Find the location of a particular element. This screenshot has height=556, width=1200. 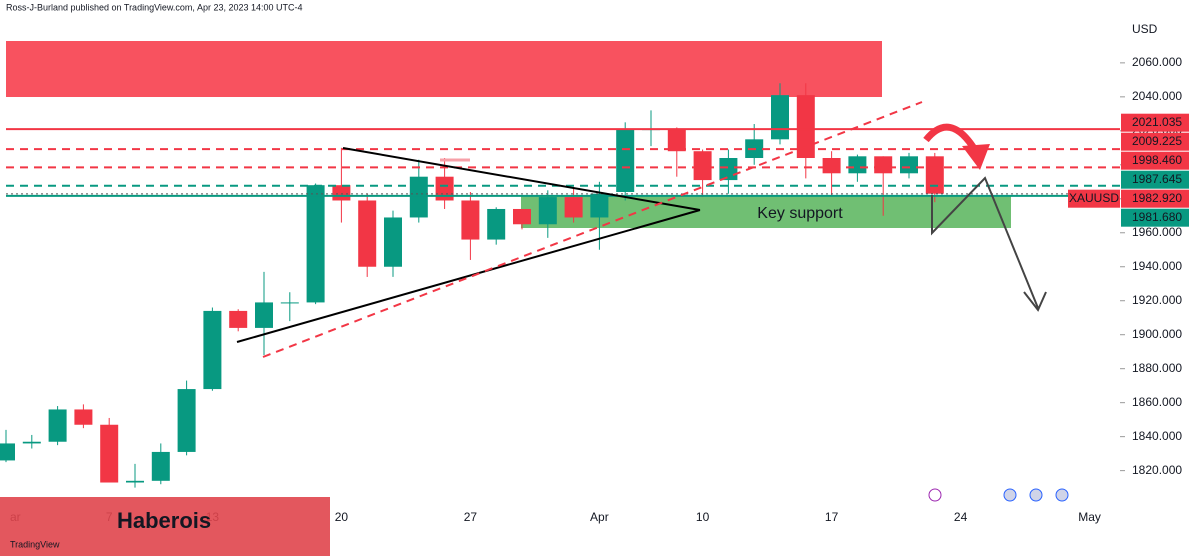

annotation: Key support is located at coordinates (800, 213).